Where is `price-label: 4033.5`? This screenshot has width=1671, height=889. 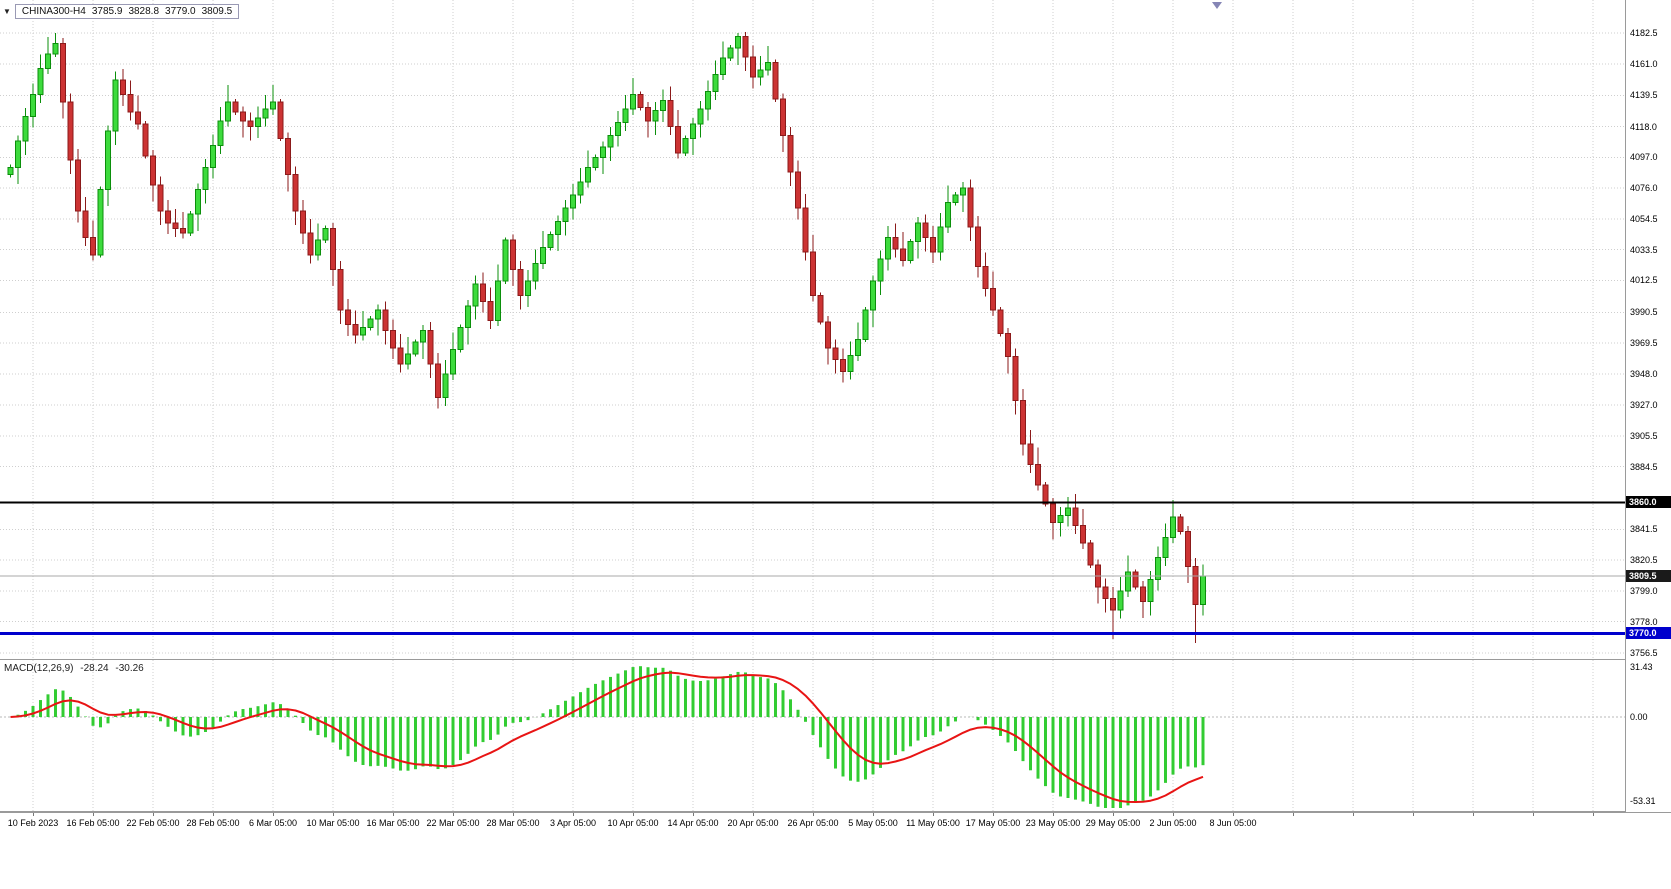
price-label: 4033.5 is located at coordinates (1644, 249).